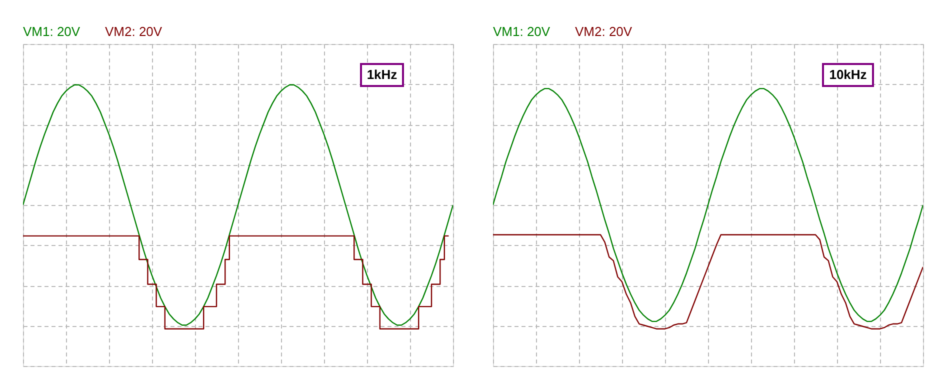 Image resolution: width=951 pixels, height=388 pixels. Describe the element at coordinates (848, 74) in the screenshot. I see `text: 10kHz` at that location.